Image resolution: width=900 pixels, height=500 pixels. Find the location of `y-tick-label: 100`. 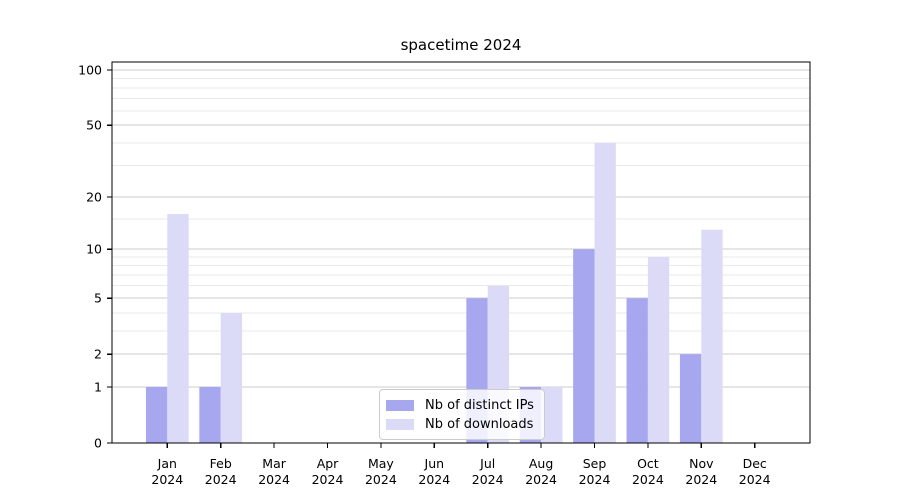

y-tick-label: 100 is located at coordinates (90, 69).